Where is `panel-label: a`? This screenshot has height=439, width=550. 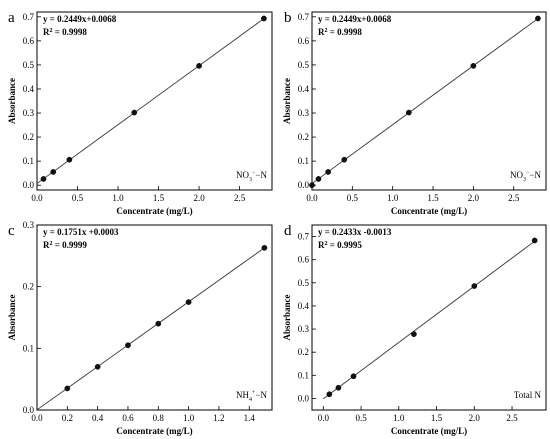 panel-label: a is located at coordinates (11, 18).